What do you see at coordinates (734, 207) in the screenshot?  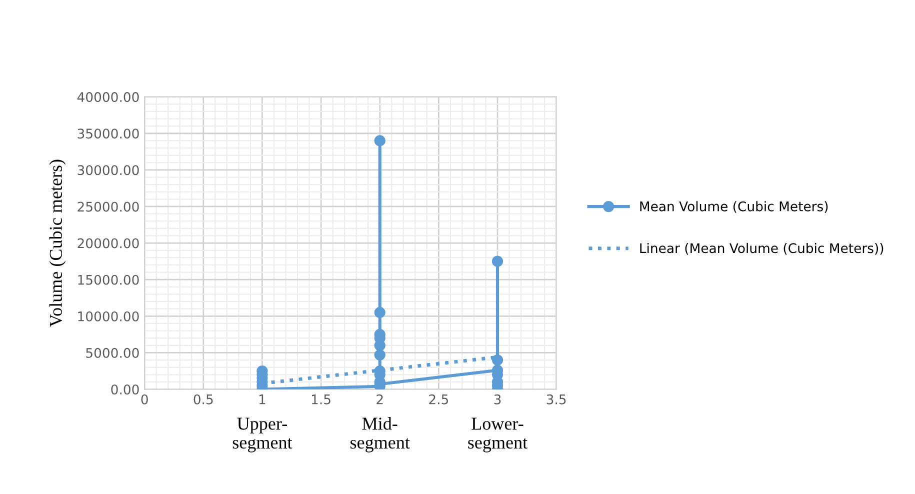 I see `legend-label: Mean Volume (Cubic Meters)` at bounding box center [734, 207].